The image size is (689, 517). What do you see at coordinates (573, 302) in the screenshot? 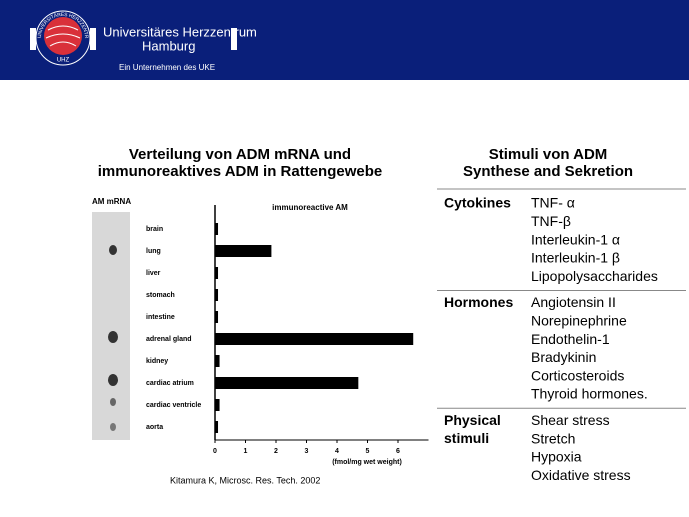
I see `row-item: Angiotensin II` at bounding box center [573, 302].